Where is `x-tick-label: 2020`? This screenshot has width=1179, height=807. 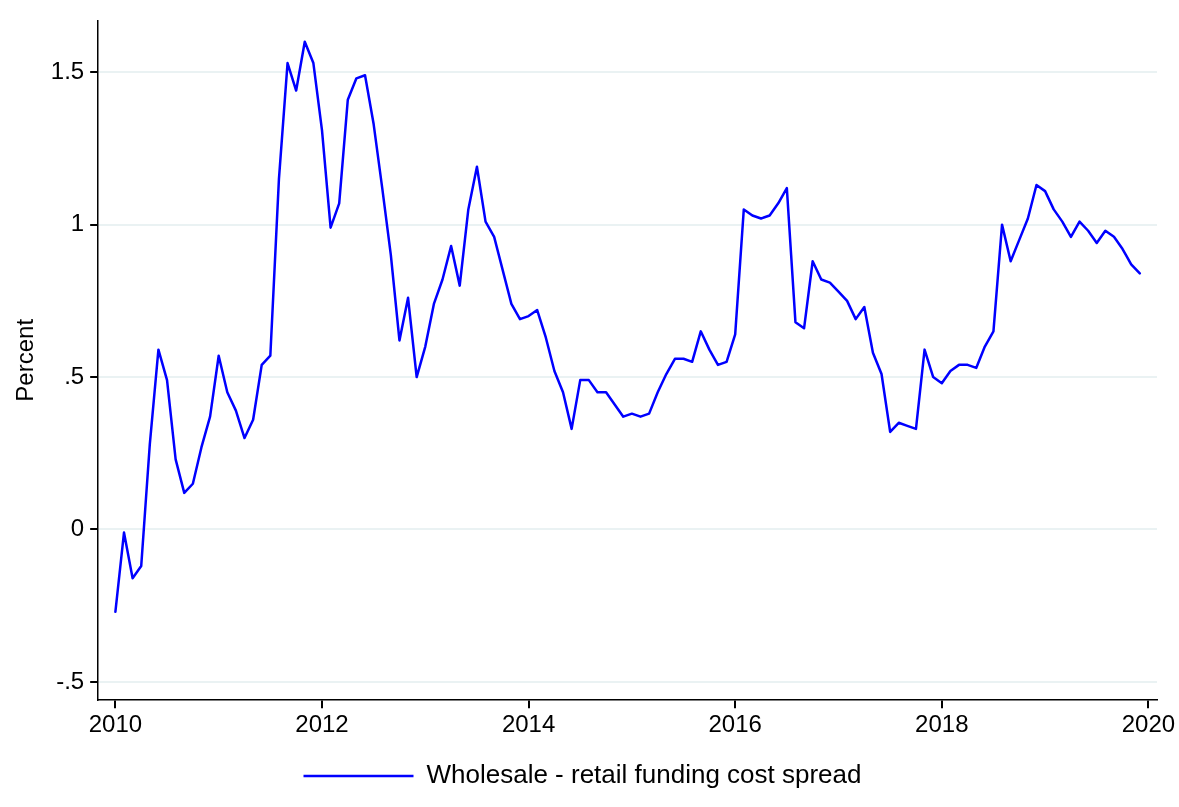 x-tick-label: 2020 is located at coordinates (1148, 724).